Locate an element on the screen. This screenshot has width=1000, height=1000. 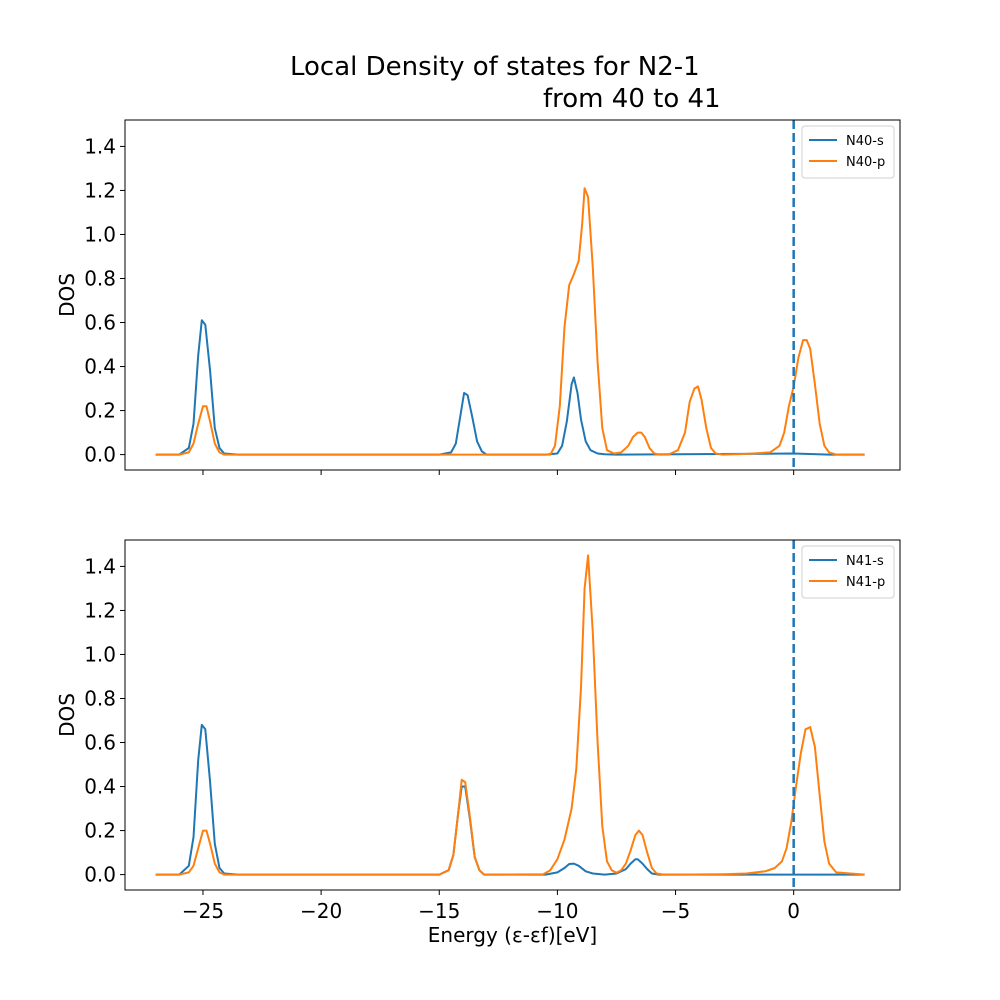
bottom-x-tick-label: −20 is located at coordinates (321, 911).